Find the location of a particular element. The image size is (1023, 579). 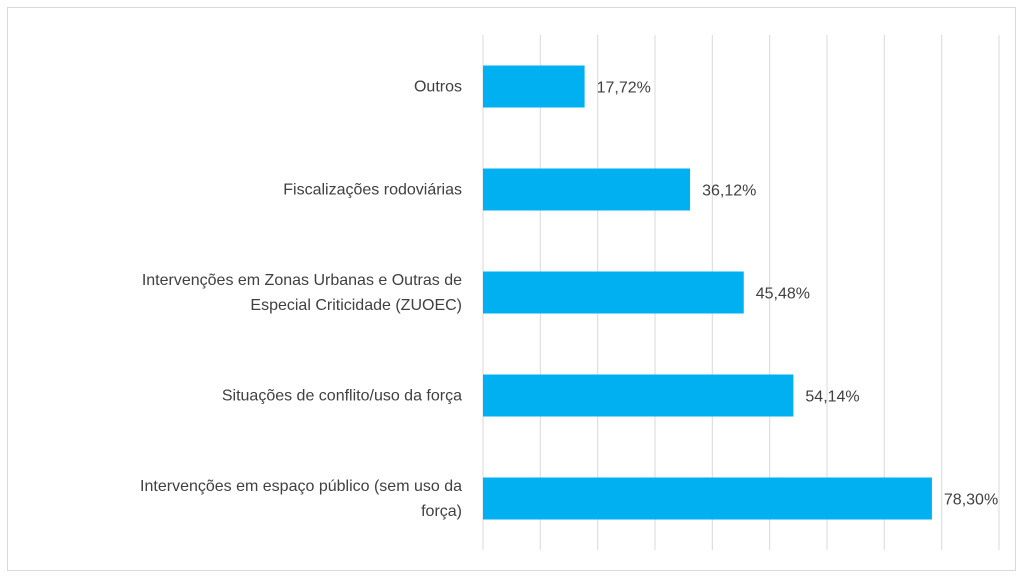

data-label: 45,48% is located at coordinates (783, 294).